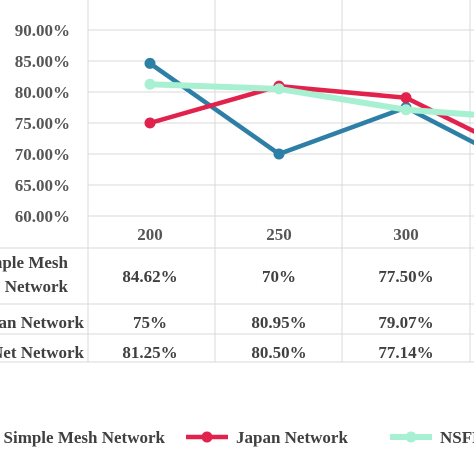 This screenshot has height=474, width=474. What do you see at coordinates (42, 322) in the screenshot?
I see `row-label: Japan Network` at bounding box center [42, 322].